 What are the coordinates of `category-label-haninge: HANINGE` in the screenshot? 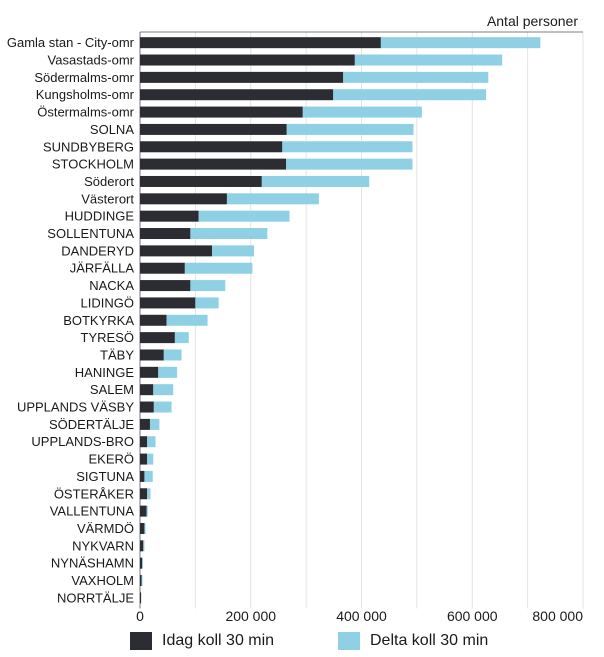 It's located at (105, 372).